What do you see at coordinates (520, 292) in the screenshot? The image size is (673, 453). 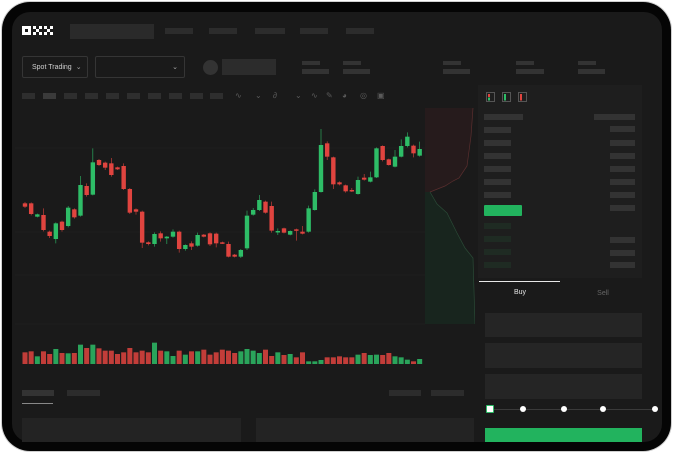 I see `tab-buy: Buy` at bounding box center [520, 292].